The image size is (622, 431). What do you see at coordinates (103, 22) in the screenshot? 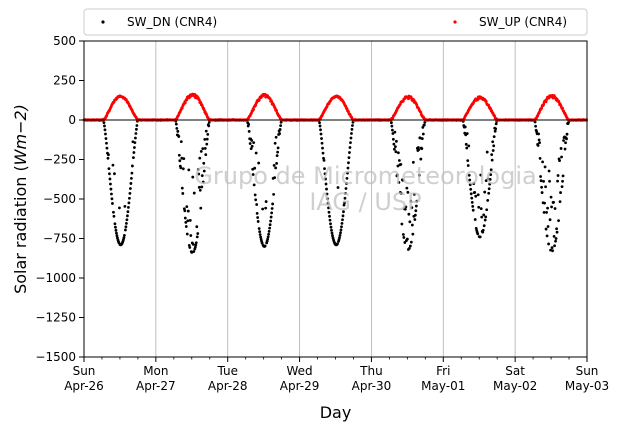
I see `legend-marker-sw-dn` at bounding box center [103, 22].